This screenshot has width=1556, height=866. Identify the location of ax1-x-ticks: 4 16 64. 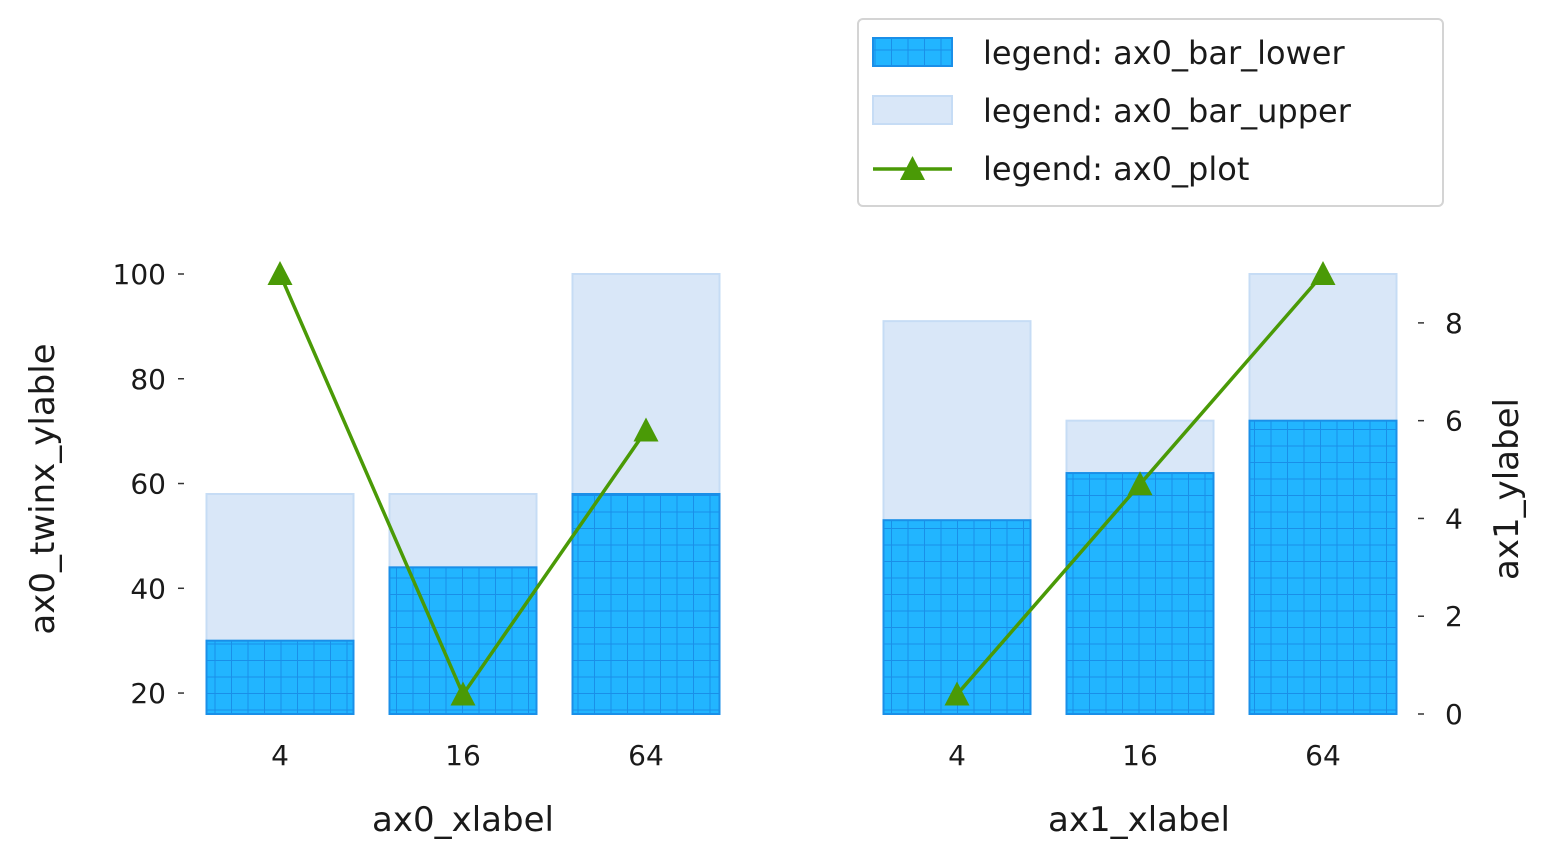
(1144, 755).